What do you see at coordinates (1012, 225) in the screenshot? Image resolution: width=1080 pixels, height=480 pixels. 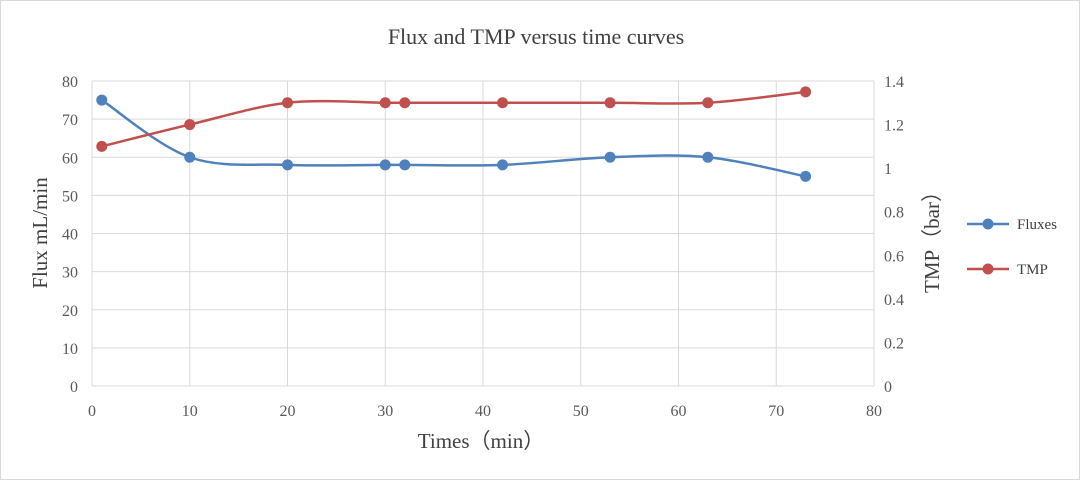 I see `legend-item-fluxes: Fluxes` at bounding box center [1012, 225].